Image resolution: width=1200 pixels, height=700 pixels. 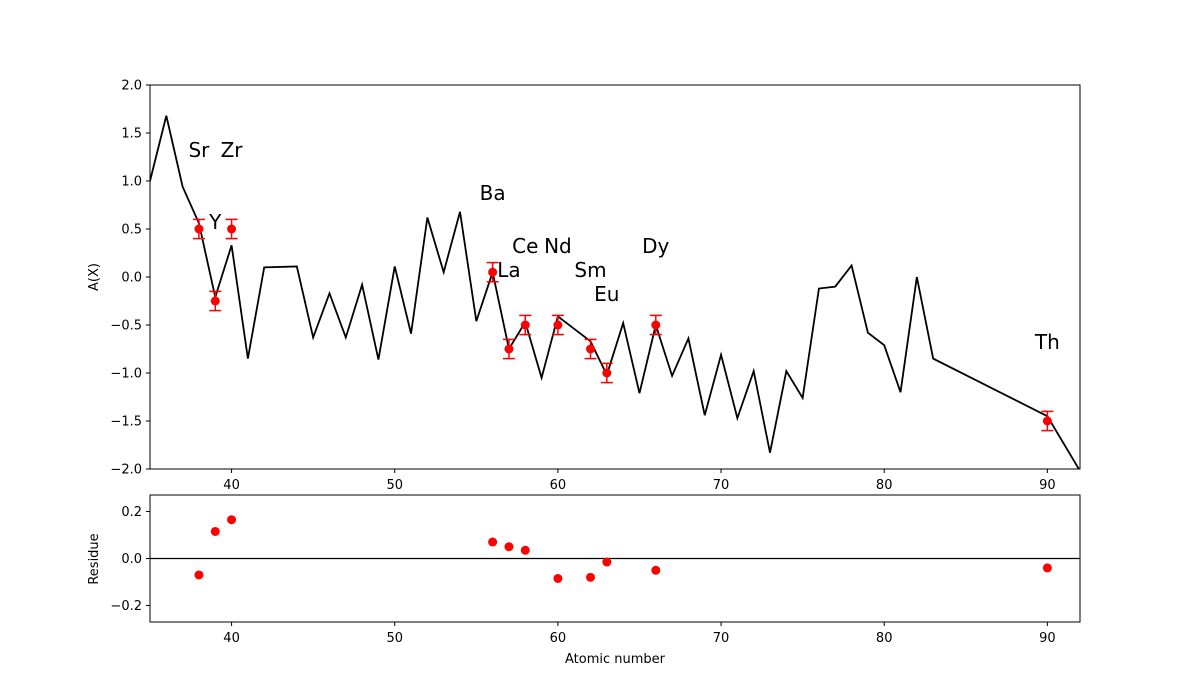 What do you see at coordinates (126, 326) in the screenshot?
I see `y-tick-label: −0.5` at bounding box center [126, 326].